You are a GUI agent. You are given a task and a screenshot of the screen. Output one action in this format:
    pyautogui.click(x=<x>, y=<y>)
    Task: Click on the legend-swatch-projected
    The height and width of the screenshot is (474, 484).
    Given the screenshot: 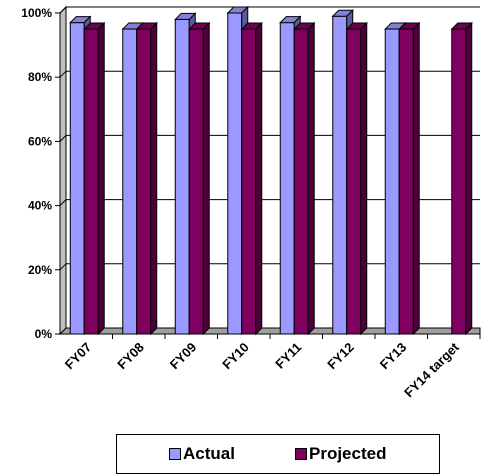 What is the action you would take?
    pyautogui.click(x=301, y=454)
    